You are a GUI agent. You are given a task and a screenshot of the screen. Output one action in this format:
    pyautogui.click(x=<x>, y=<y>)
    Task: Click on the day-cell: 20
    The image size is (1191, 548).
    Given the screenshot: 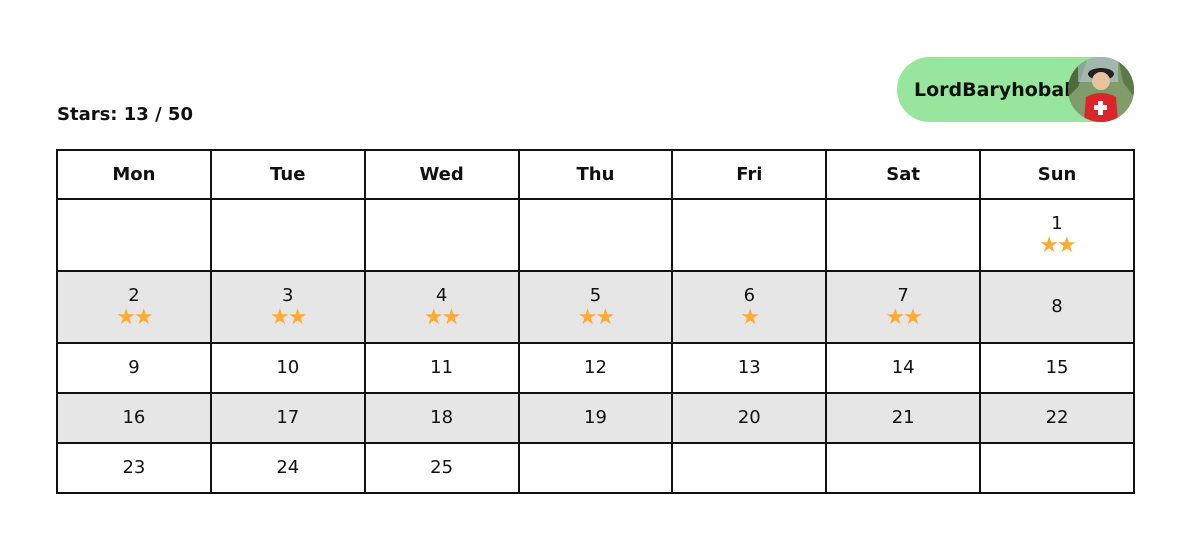 What is the action you would take?
    pyautogui.click(x=749, y=418)
    